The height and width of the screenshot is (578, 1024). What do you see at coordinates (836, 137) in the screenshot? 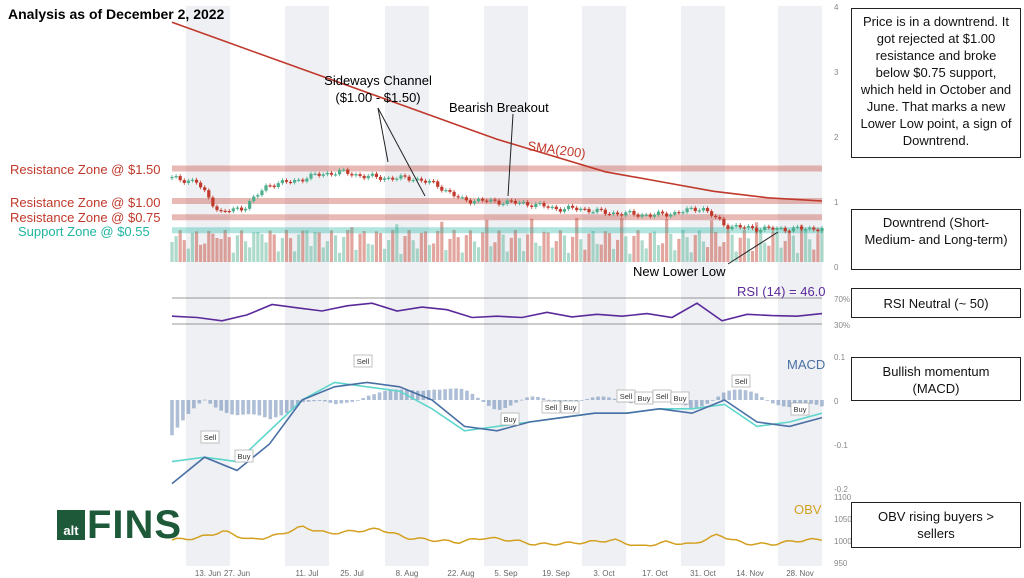
I see `price-y-tick: 2` at bounding box center [836, 137].